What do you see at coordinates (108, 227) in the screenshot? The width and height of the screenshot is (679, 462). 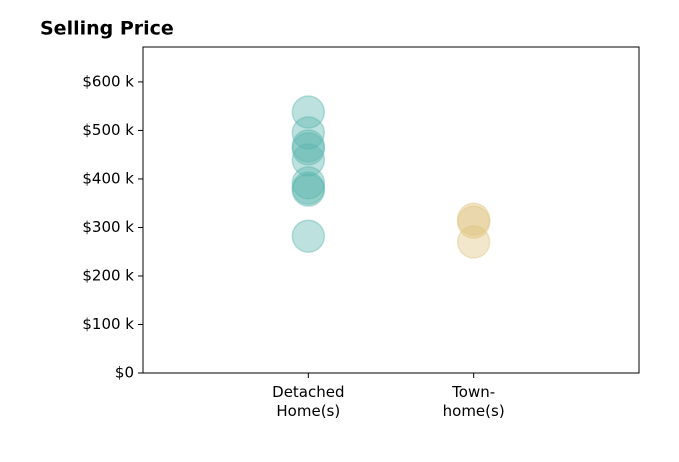 I see `y-tick-label: $300 k` at bounding box center [108, 227].